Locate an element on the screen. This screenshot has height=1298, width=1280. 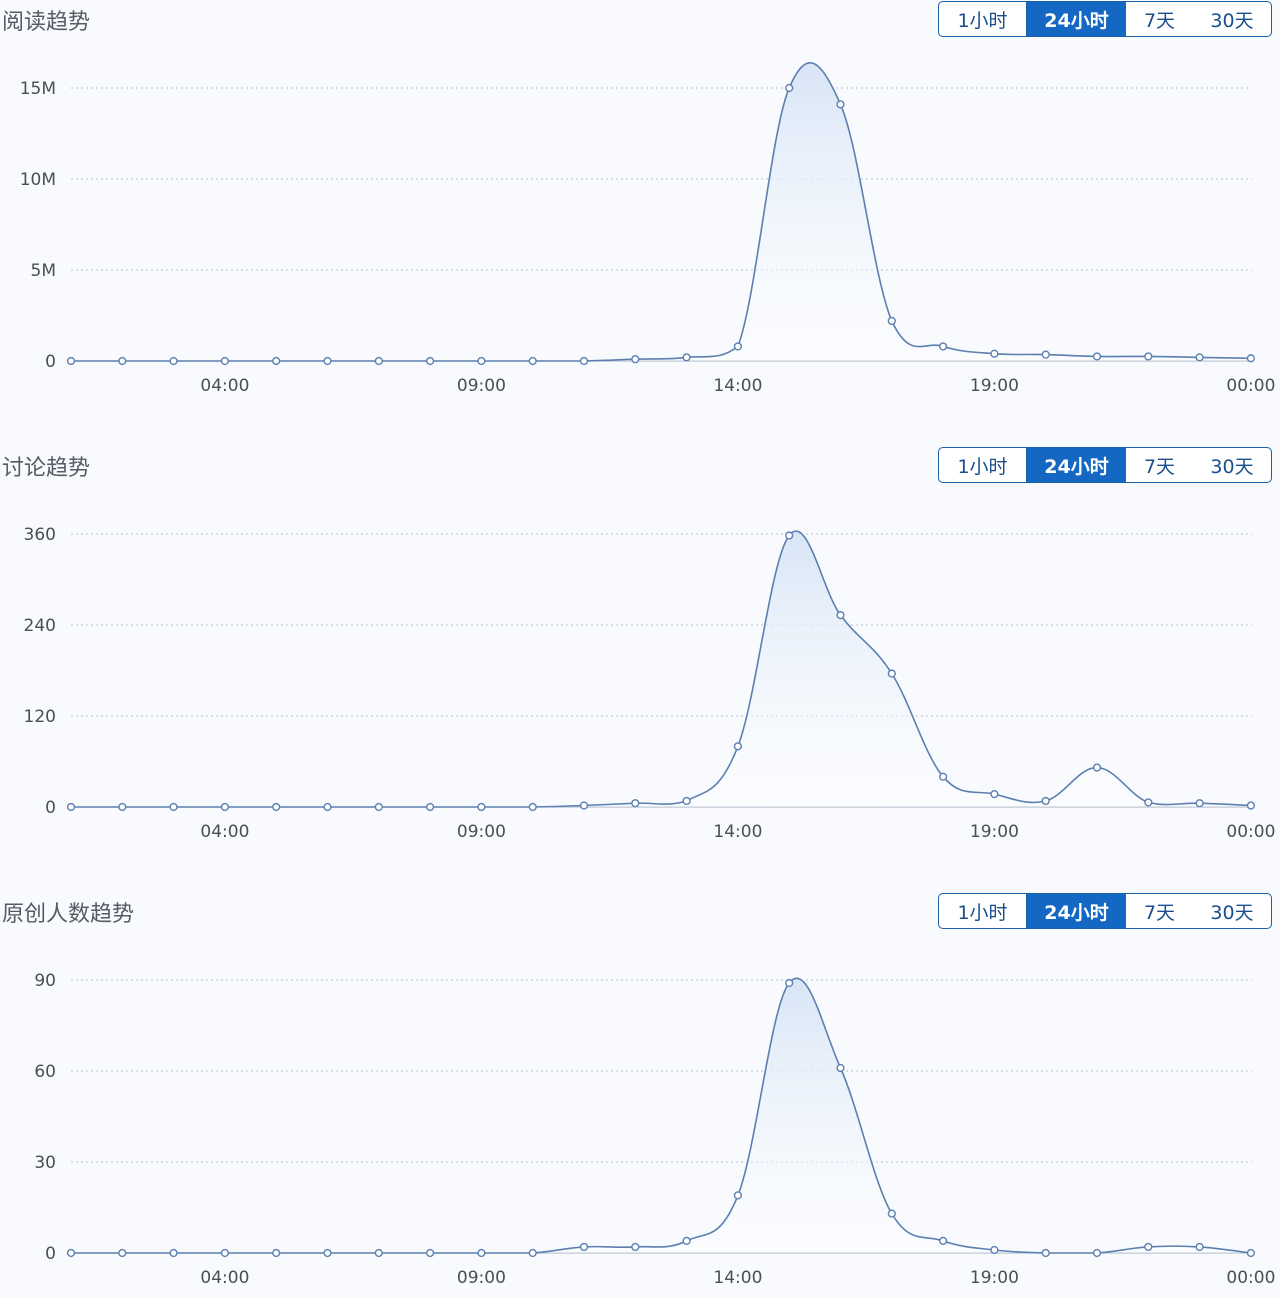
y-tick-label: 360 is located at coordinates (40, 535).